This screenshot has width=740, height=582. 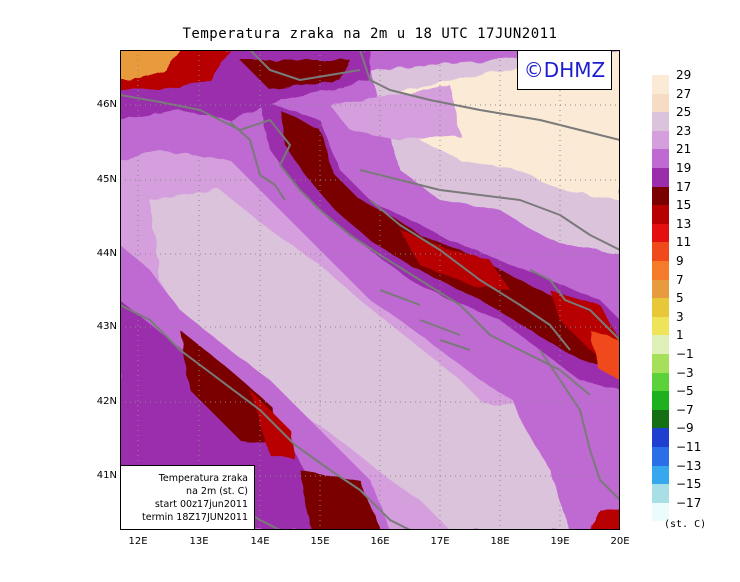 What do you see at coordinates (106, 326) in the screenshot?
I see `lat-label-43n: 43N` at bounding box center [106, 326].